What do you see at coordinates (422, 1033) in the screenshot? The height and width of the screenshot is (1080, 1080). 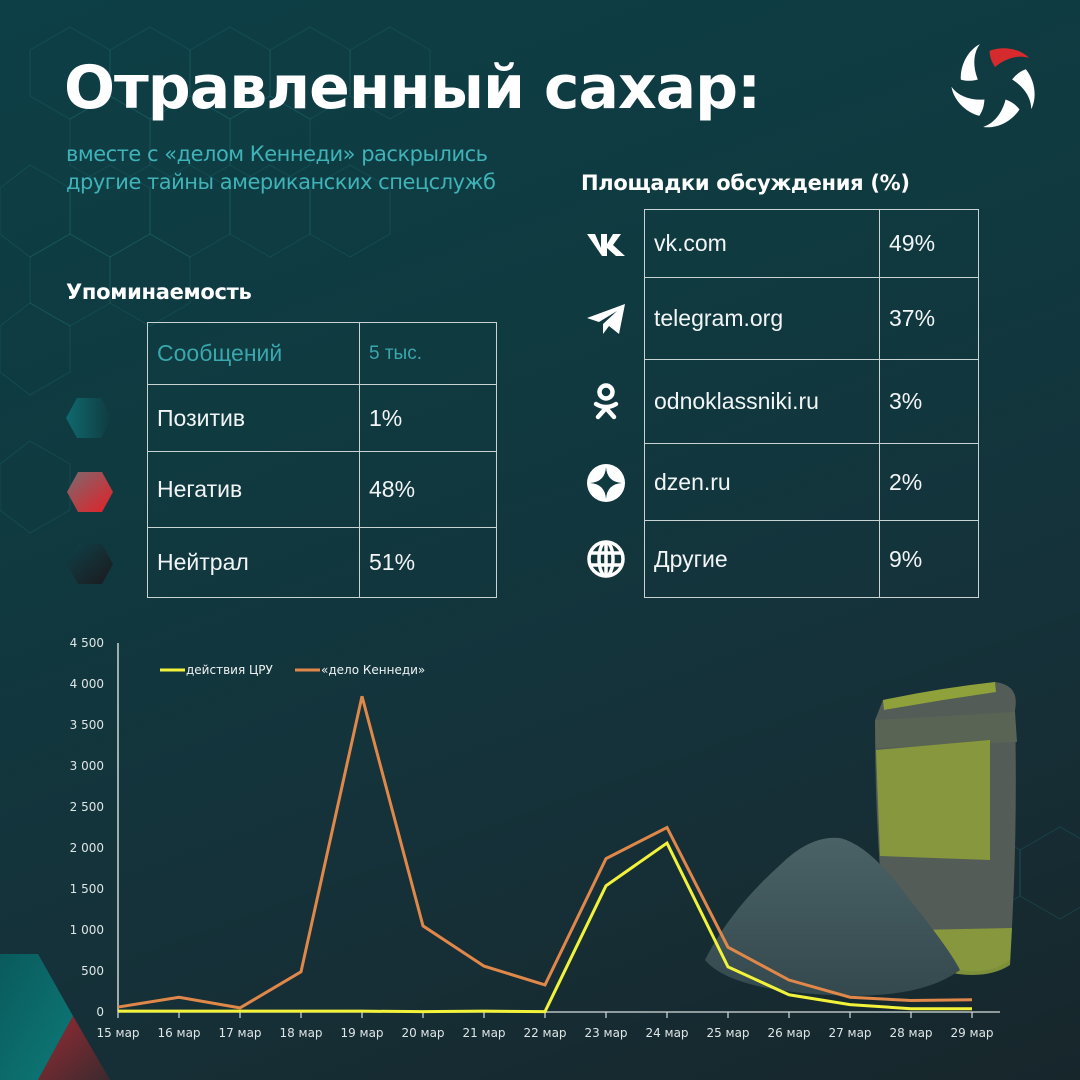 I see `x-tick-label: 20 мар` at bounding box center [422, 1033].